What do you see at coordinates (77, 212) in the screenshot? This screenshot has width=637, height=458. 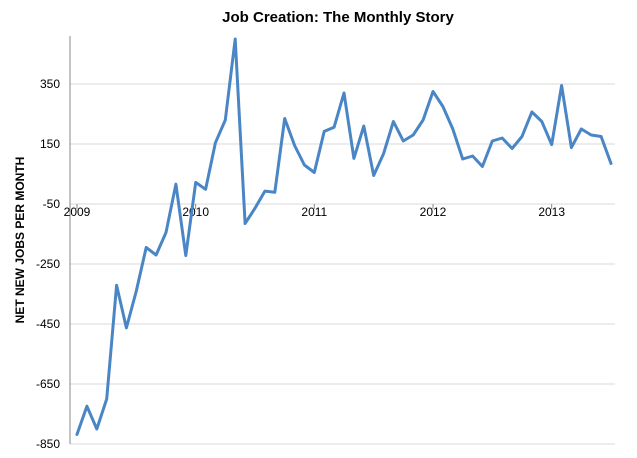 I see `x-tick-label: 2009` at bounding box center [77, 212].